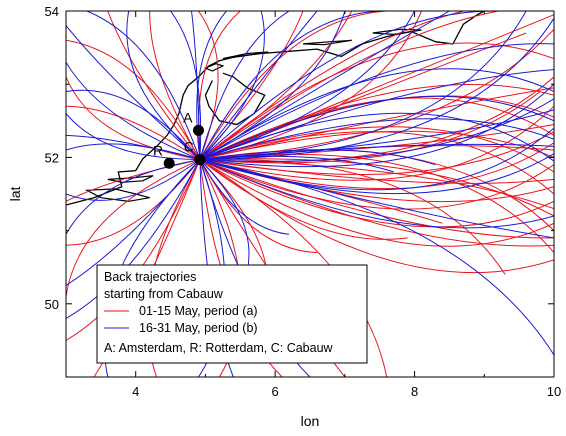  What do you see at coordinates (198, 311) in the screenshot?
I see `legend-label-period-a: 01-15 May, period (a)` at bounding box center [198, 311].